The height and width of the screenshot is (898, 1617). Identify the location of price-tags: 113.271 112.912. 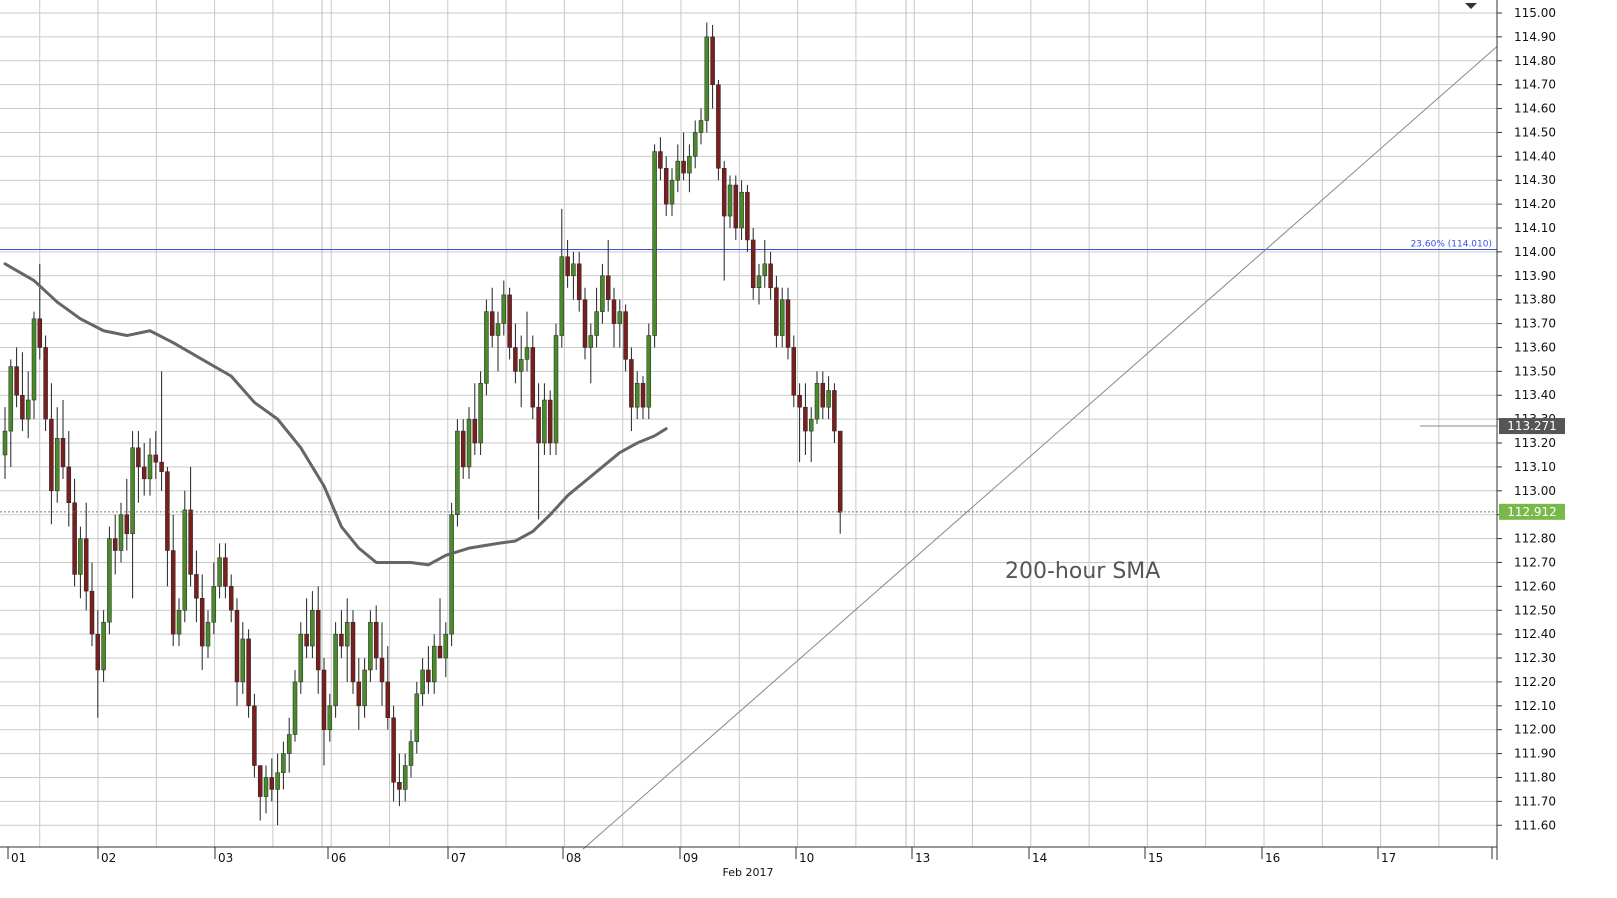
(1532, 469).